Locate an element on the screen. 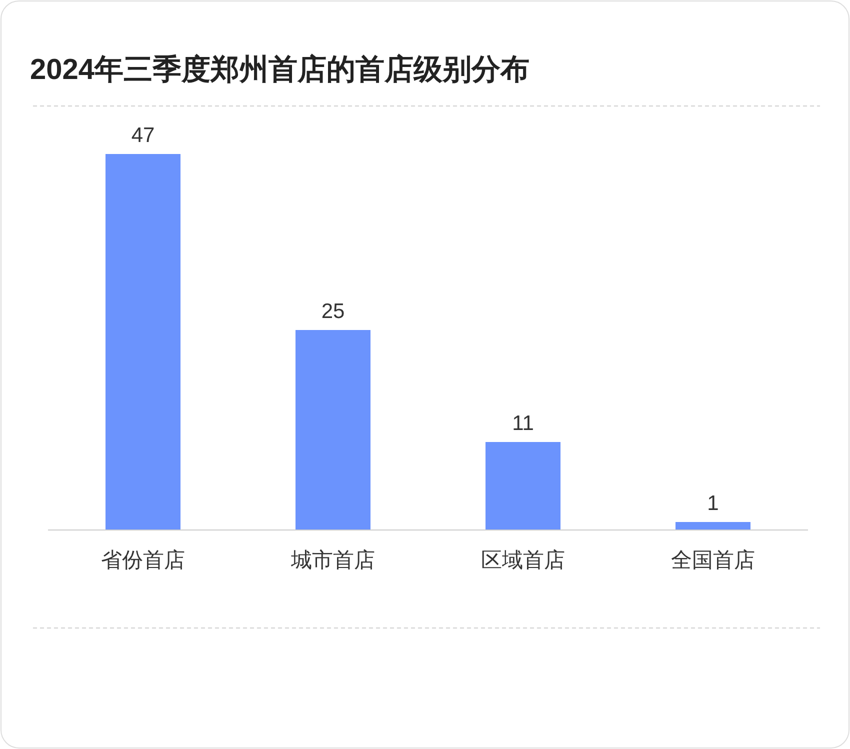 This screenshot has height=749, width=850. data-label: 25 is located at coordinates (333, 311).